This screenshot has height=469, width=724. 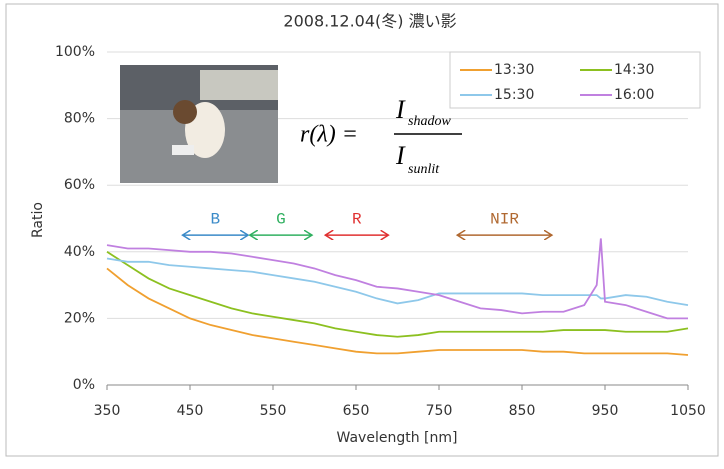 What do you see at coordinates (634, 70) in the screenshot?
I see `legend-label: 14:30` at bounding box center [634, 70].